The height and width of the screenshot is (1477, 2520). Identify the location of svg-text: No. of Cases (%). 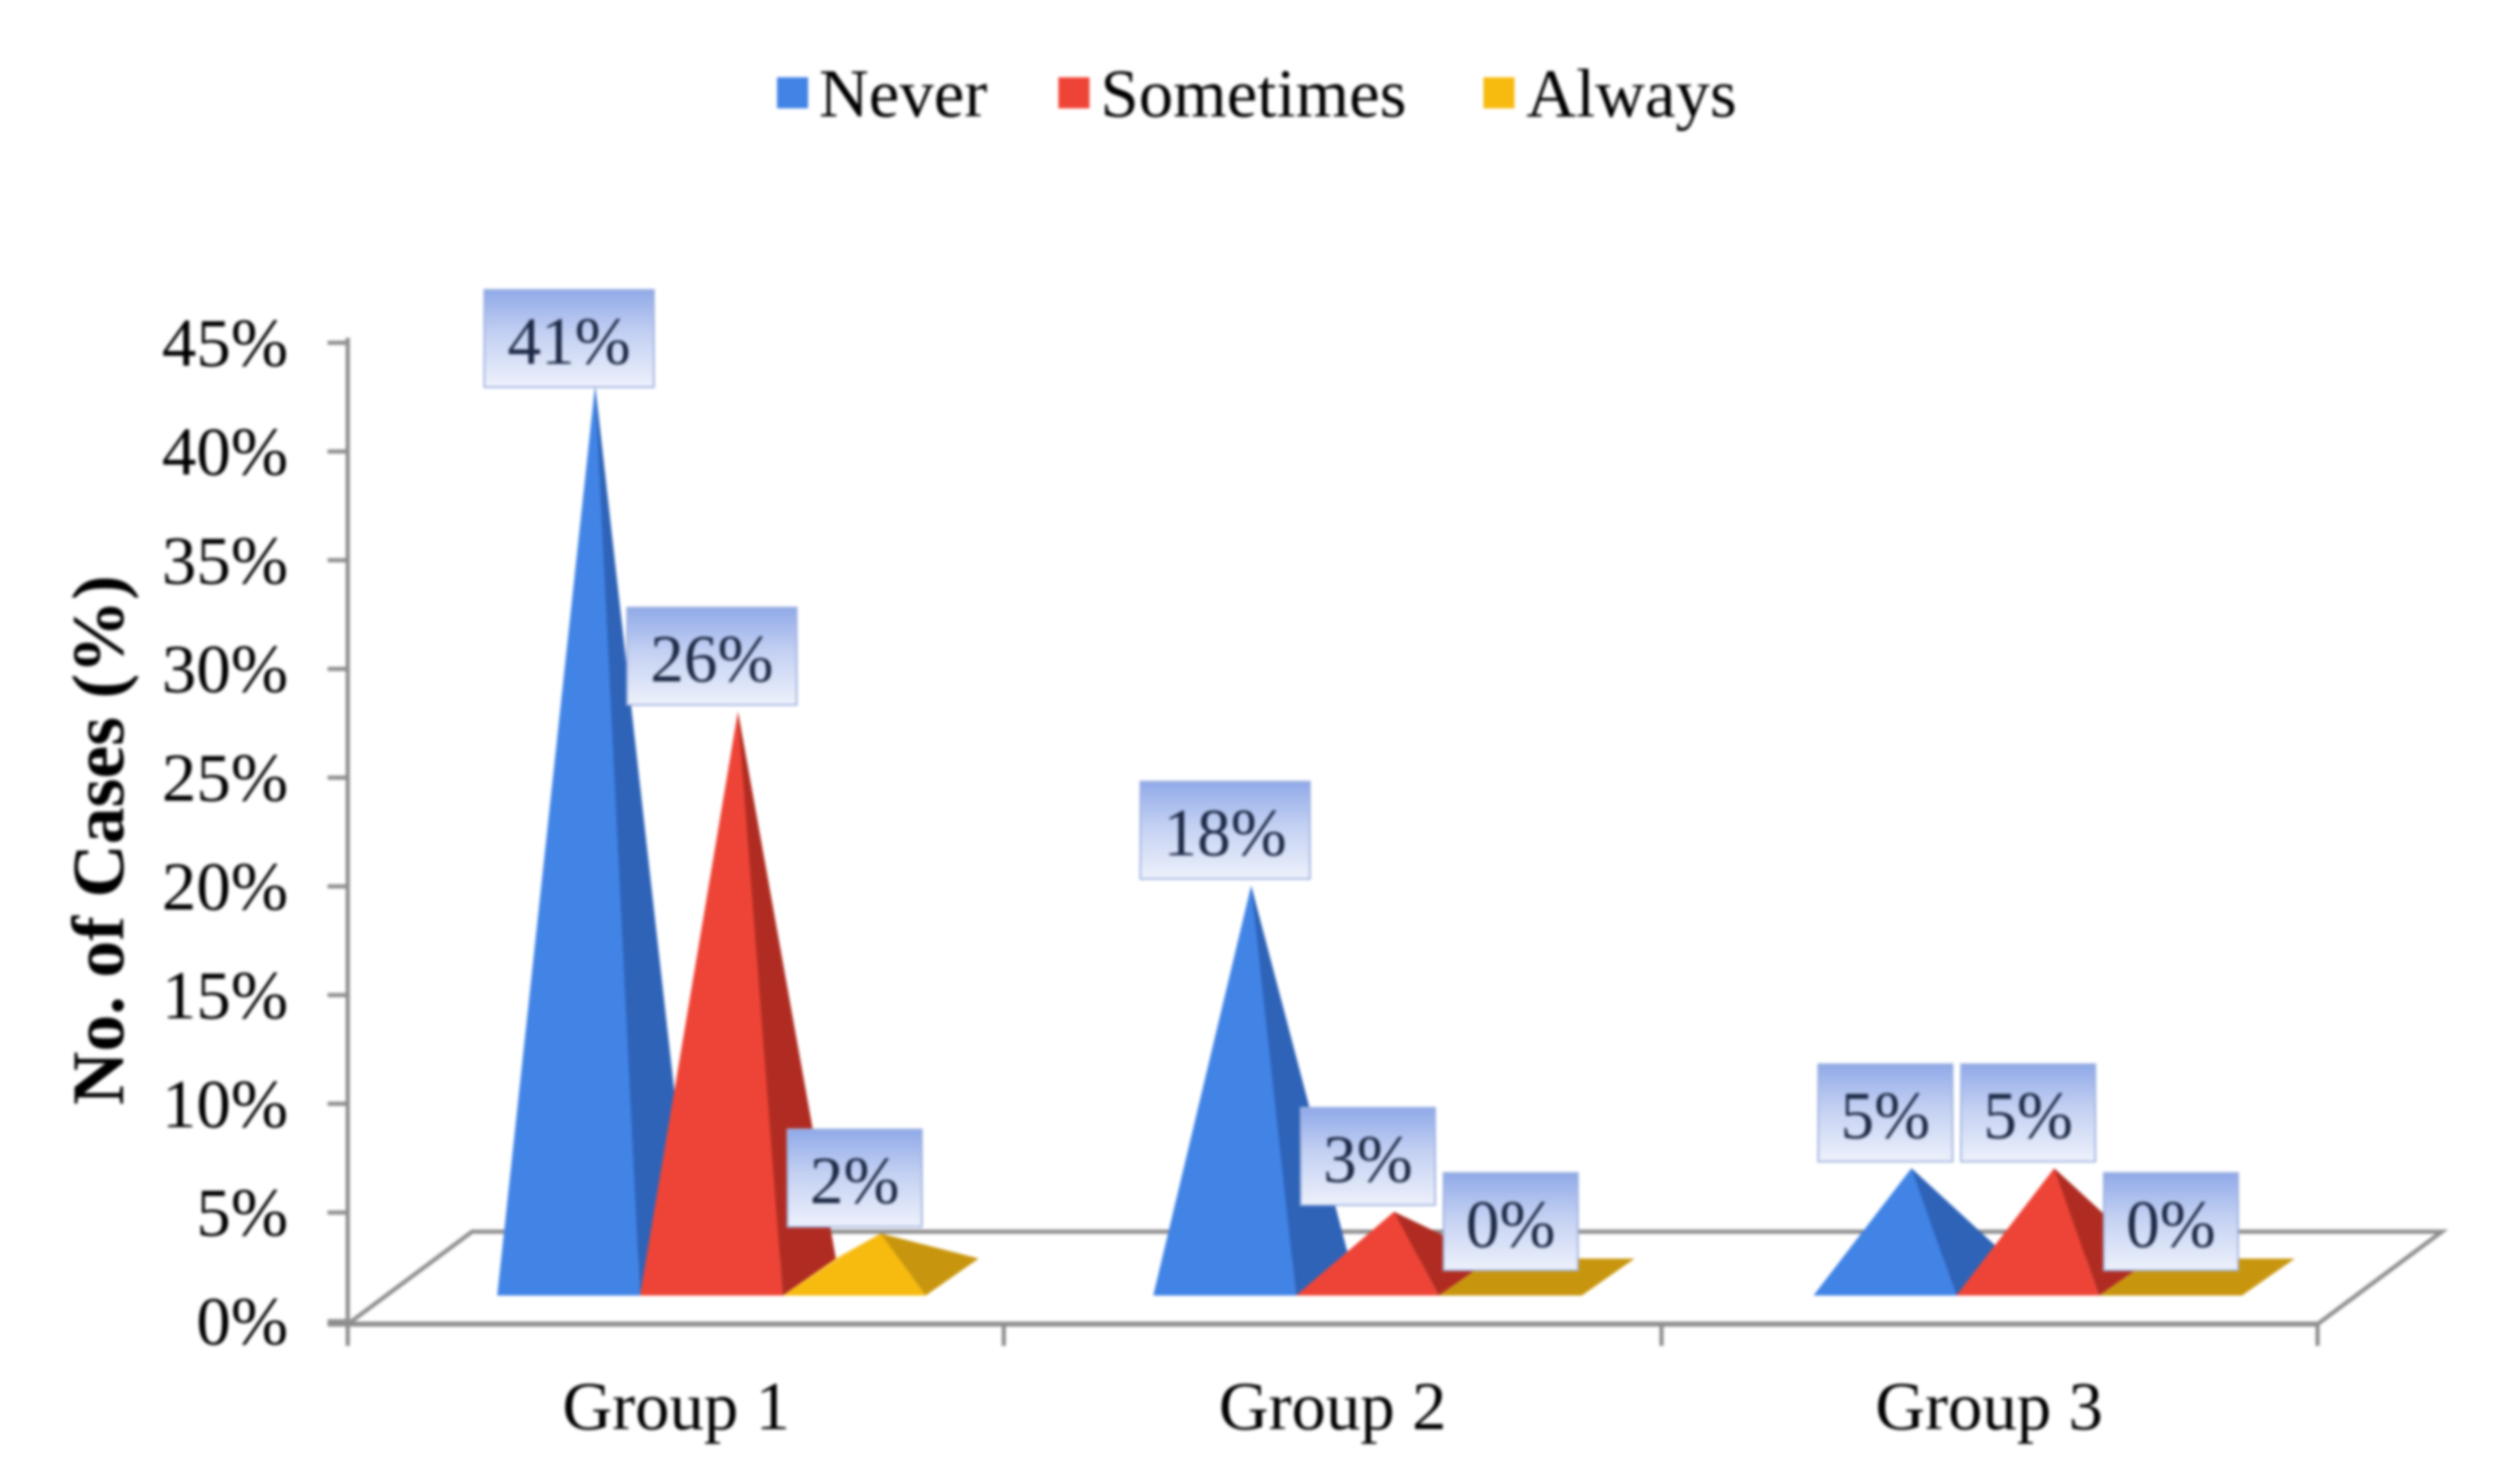
(99, 841).